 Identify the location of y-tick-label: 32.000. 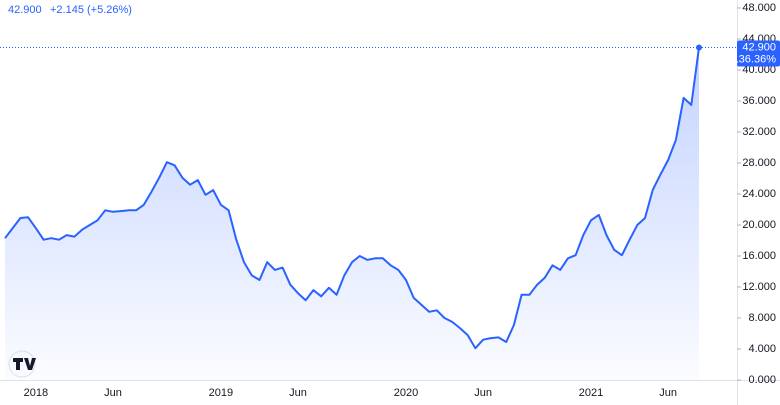
(759, 132).